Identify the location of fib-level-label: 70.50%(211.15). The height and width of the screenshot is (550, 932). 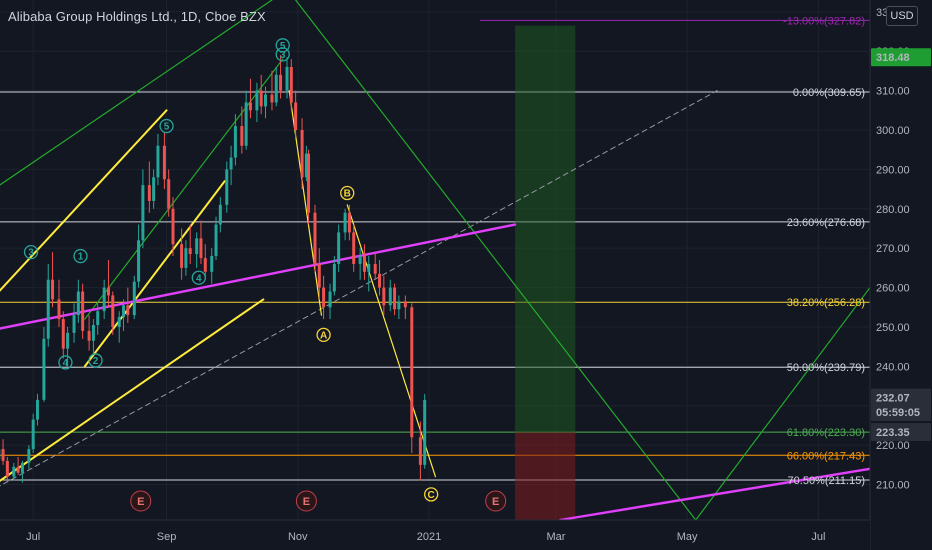
(826, 481).